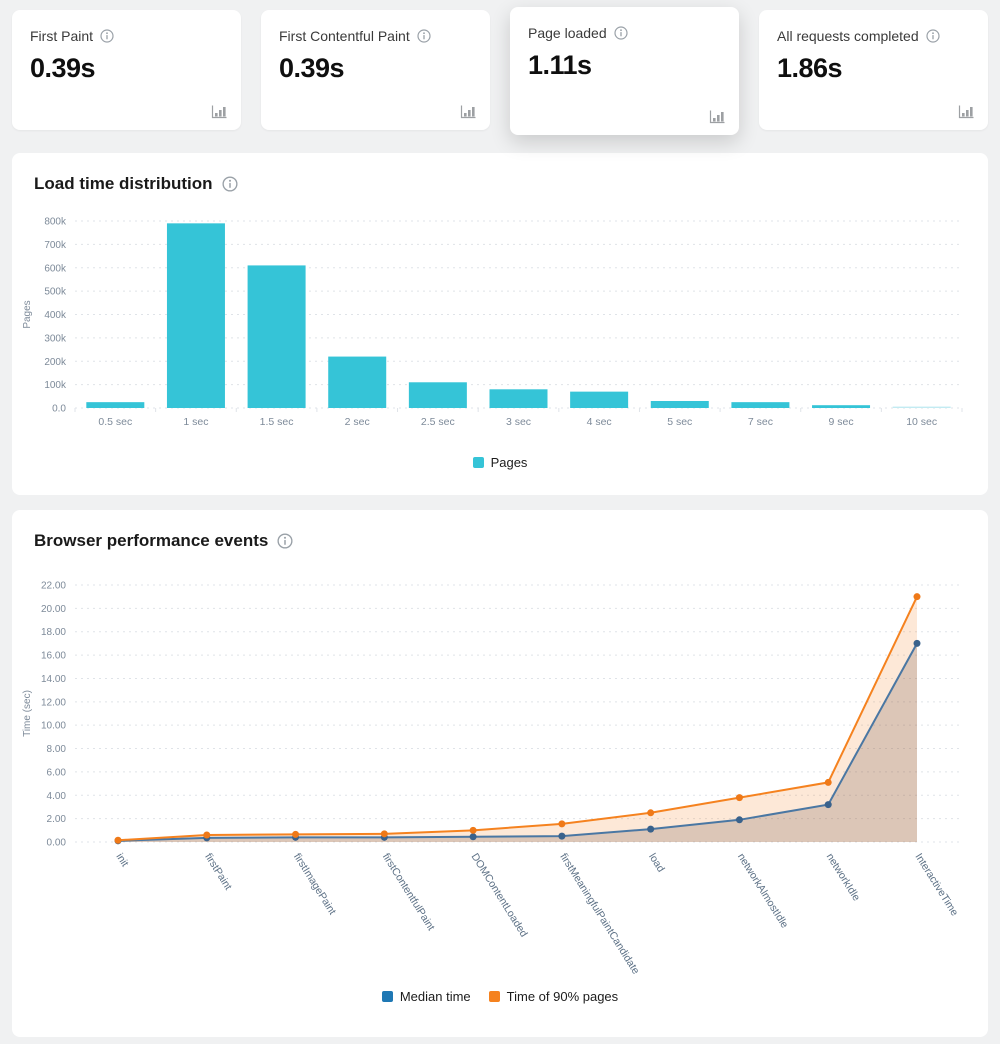  What do you see at coordinates (218, 871) in the screenshot?
I see `svg-text: firstPaint` at bounding box center [218, 871].